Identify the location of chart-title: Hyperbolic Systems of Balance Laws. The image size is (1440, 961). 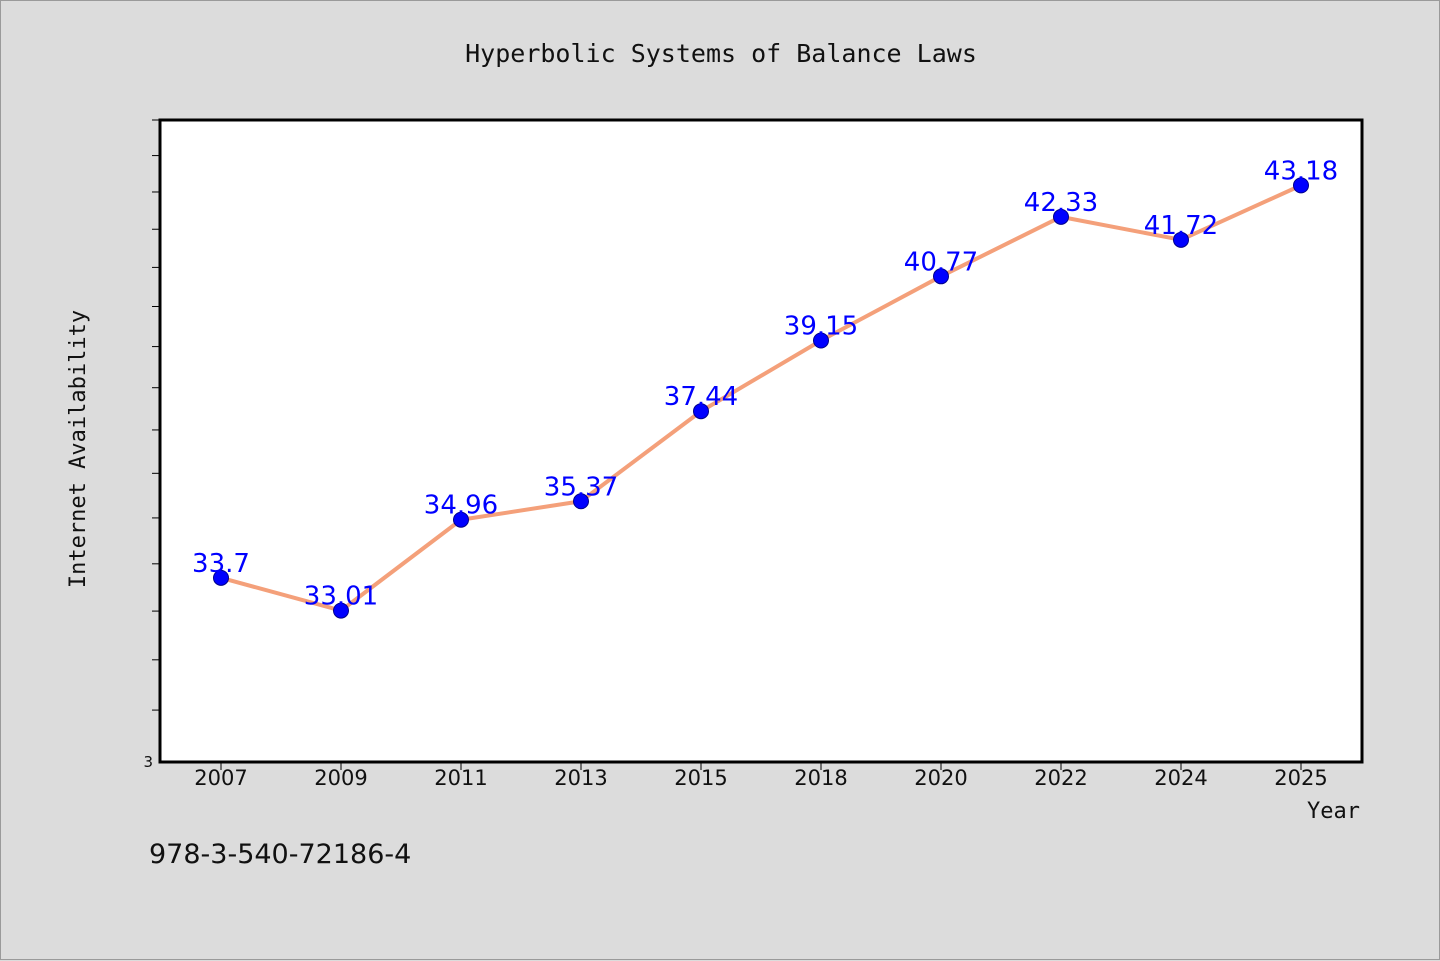
(721, 53).